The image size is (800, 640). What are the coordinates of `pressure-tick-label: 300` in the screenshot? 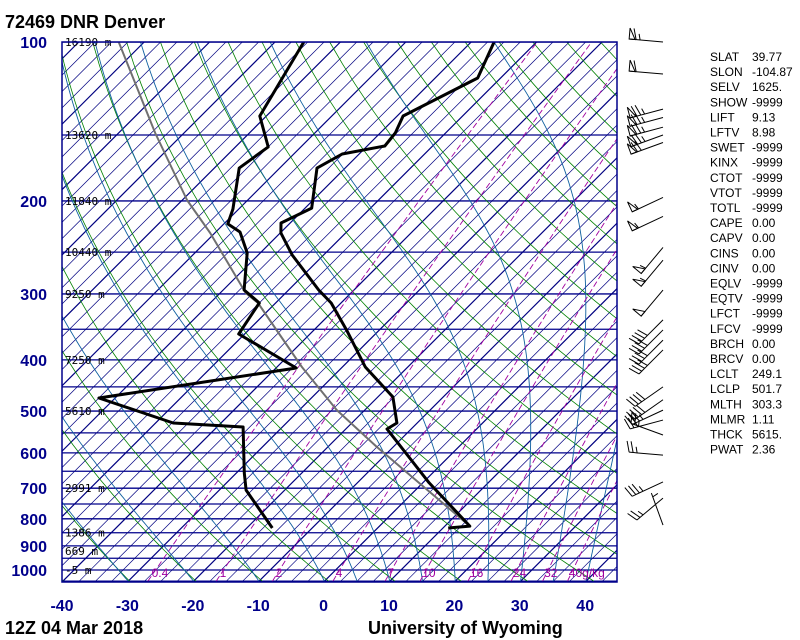 It's located at (33, 295).